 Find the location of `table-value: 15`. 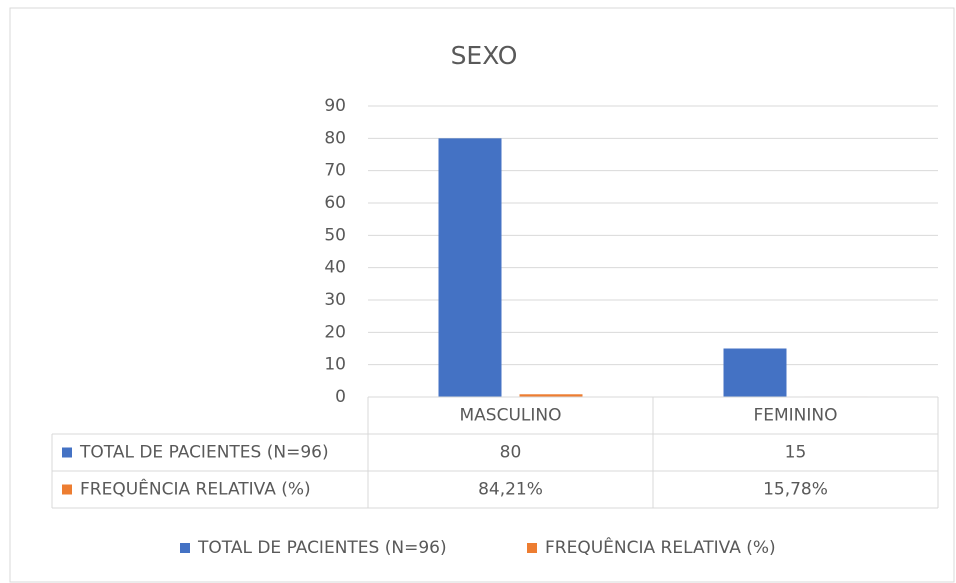

table-value: 15 is located at coordinates (796, 453).